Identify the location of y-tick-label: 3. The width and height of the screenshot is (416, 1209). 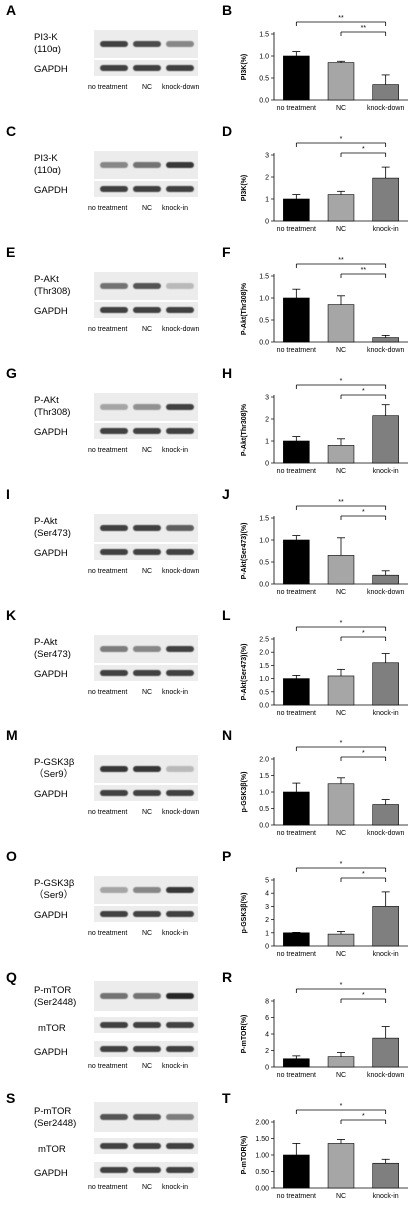
(267, 397).